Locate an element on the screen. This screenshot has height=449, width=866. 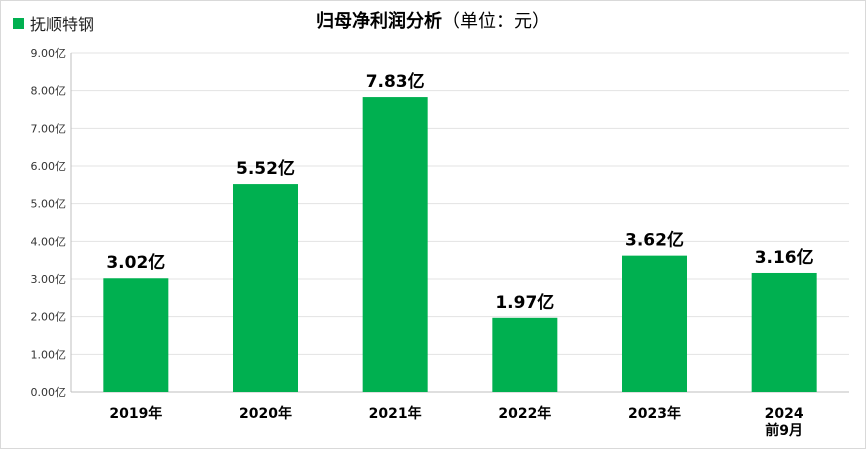
y-tick-label: 6.00亿 is located at coordinates (49, 166).